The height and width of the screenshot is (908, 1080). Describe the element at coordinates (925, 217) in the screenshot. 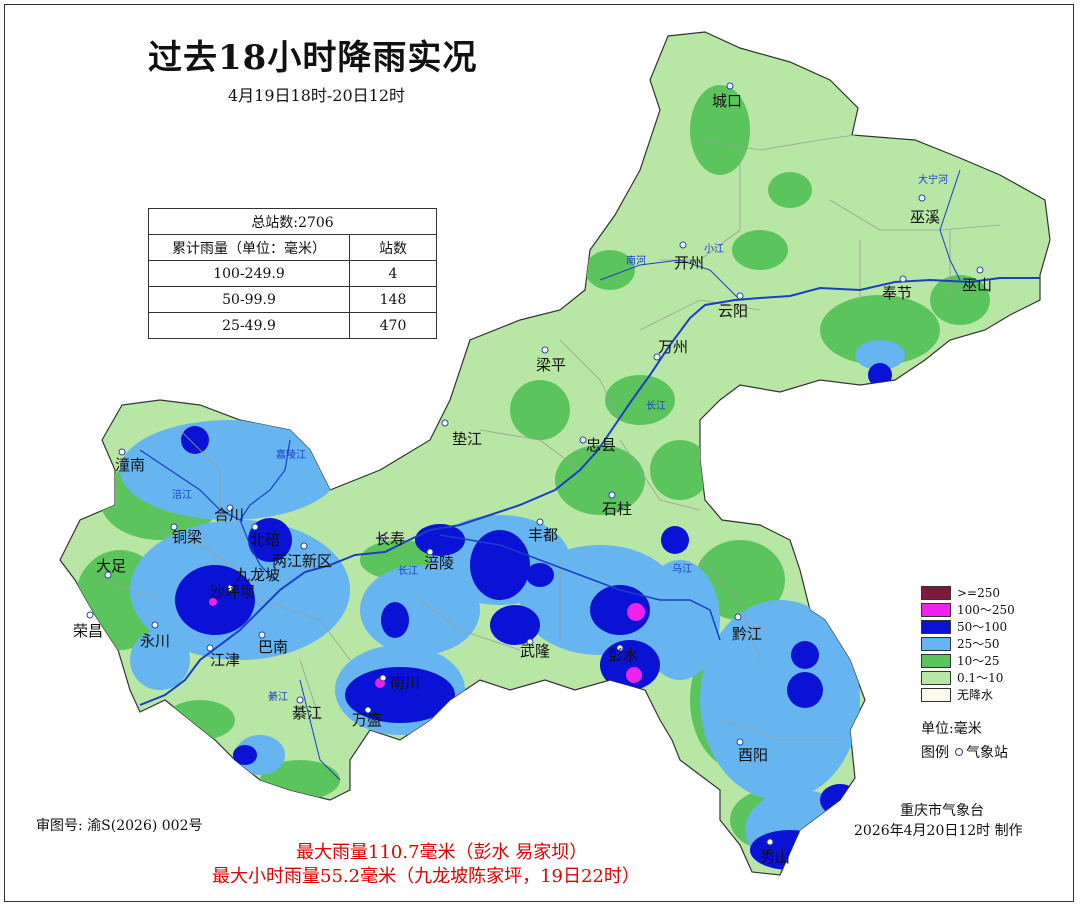

I see `city-wuxi: 巫溪` at that location.